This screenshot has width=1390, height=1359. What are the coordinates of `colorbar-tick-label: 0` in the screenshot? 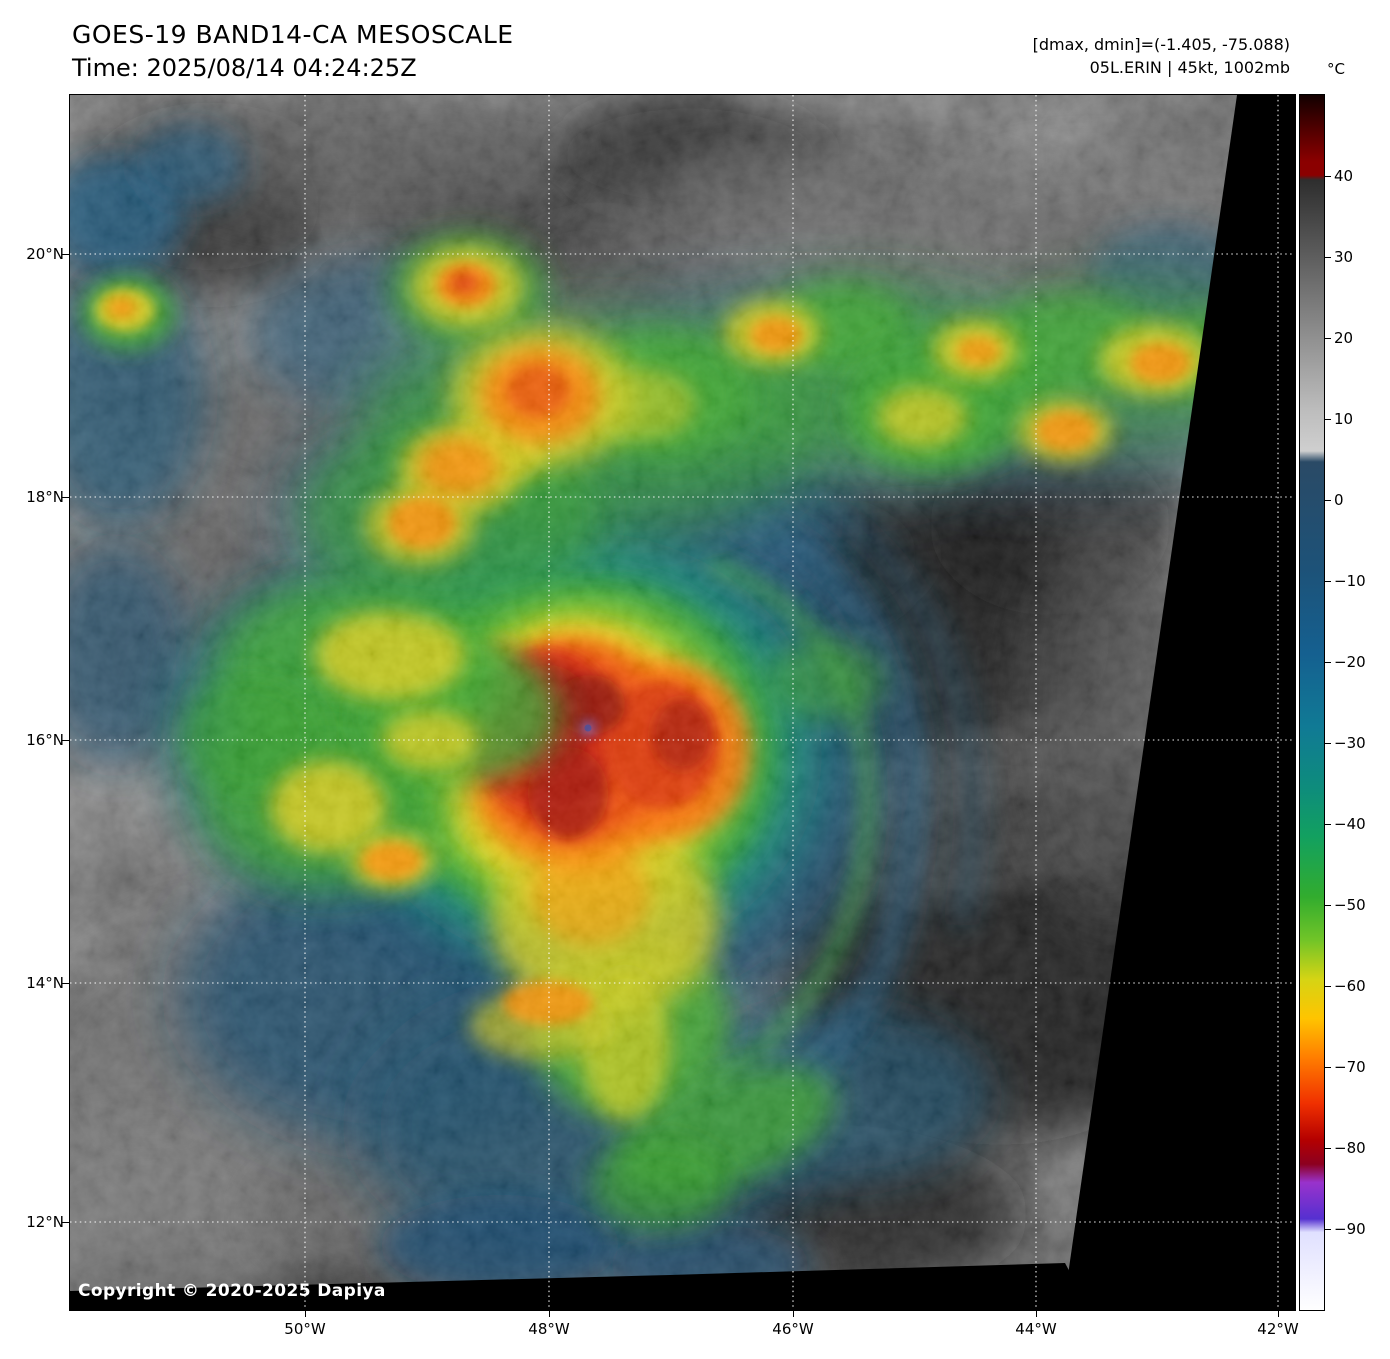 It's located at (1339, 500).